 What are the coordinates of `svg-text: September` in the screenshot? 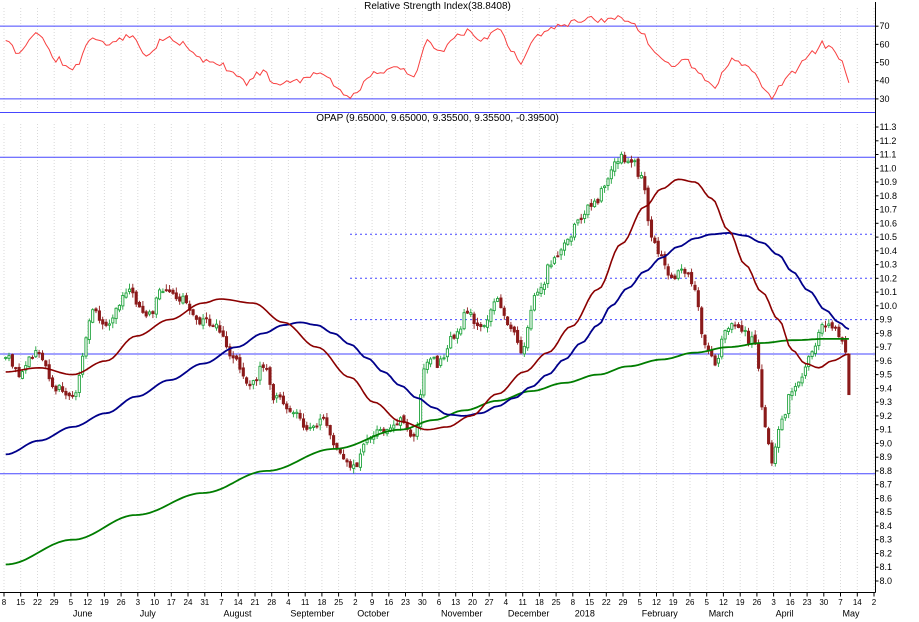 It's located at (312, 614).